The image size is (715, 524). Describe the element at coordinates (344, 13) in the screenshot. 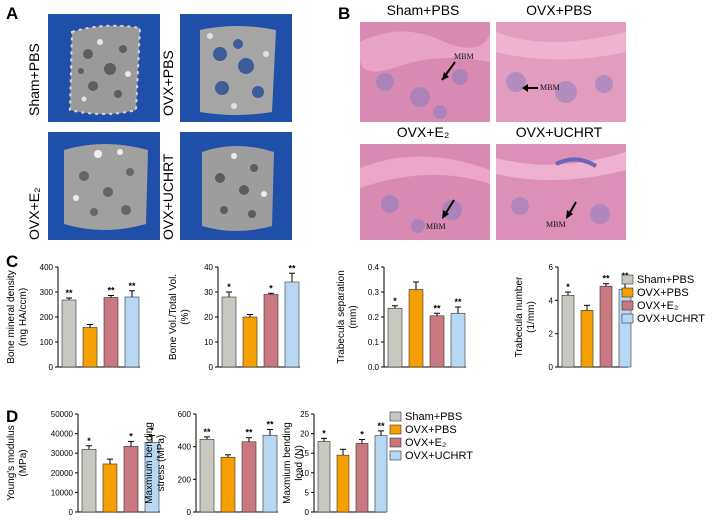

I see `panel-letter-b: B` at that location.